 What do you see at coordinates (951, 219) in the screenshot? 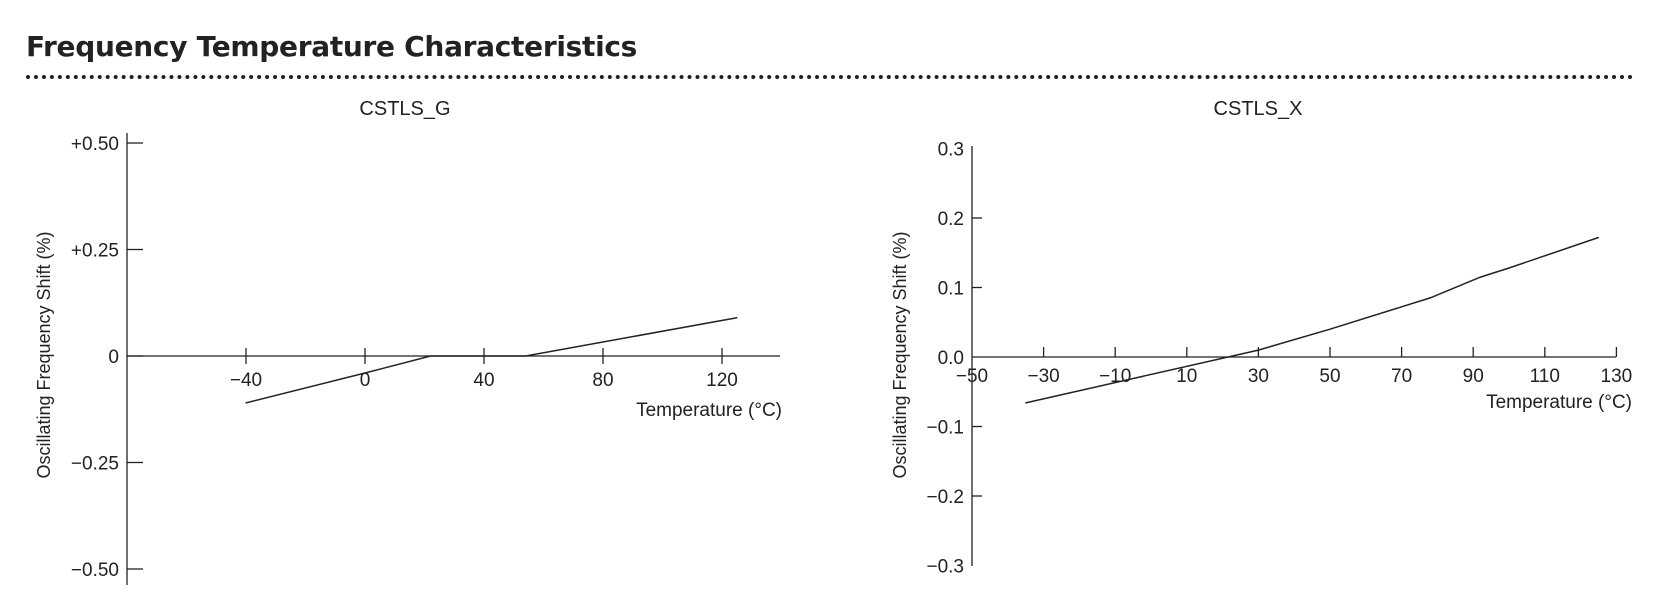
I see `y-tick-label: 0.2` at bounding box center [951, 219].